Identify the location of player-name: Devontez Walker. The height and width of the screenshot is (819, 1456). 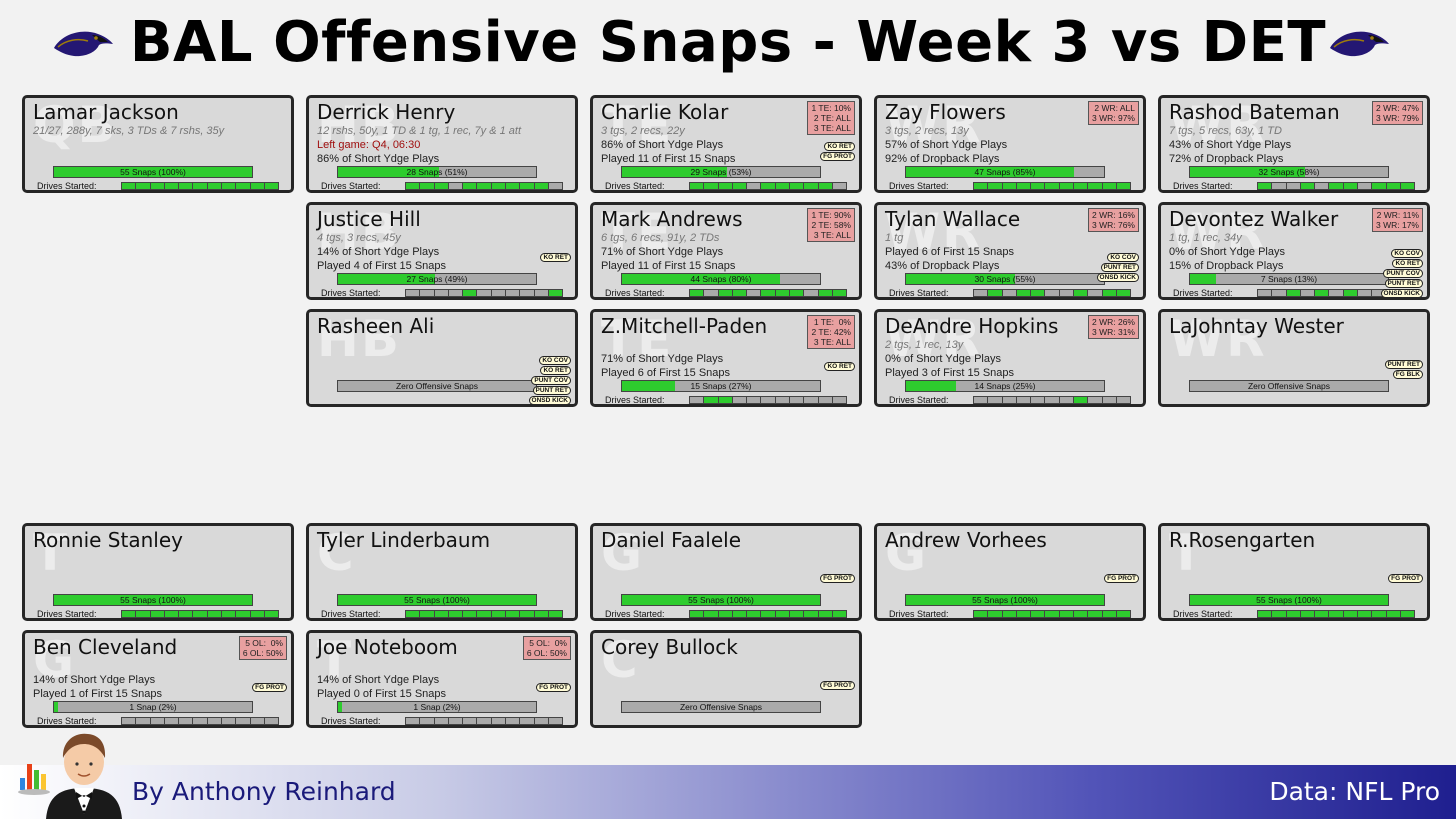
(1254, 219).